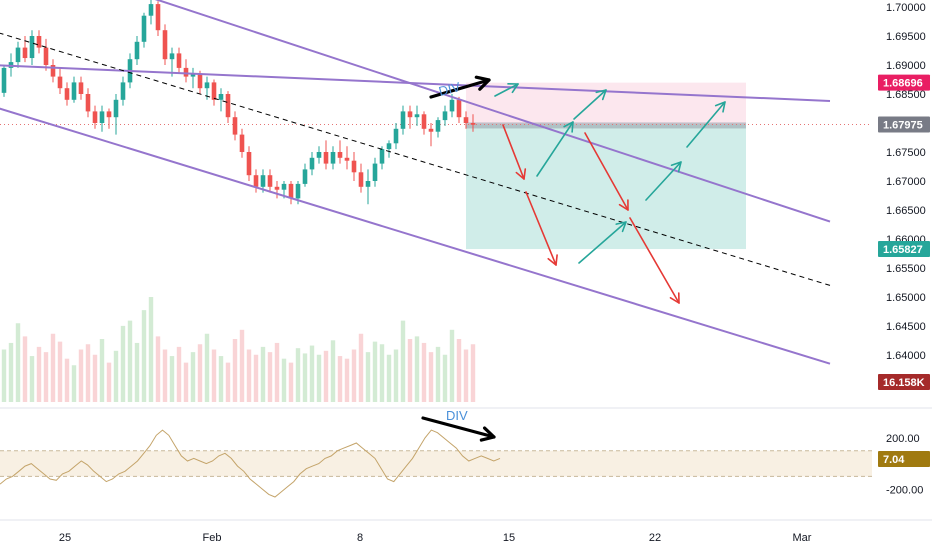 Image resolution: width=932 pixels, height=550 pixels. I want to click on div-arrow-head, so click(487, 434).